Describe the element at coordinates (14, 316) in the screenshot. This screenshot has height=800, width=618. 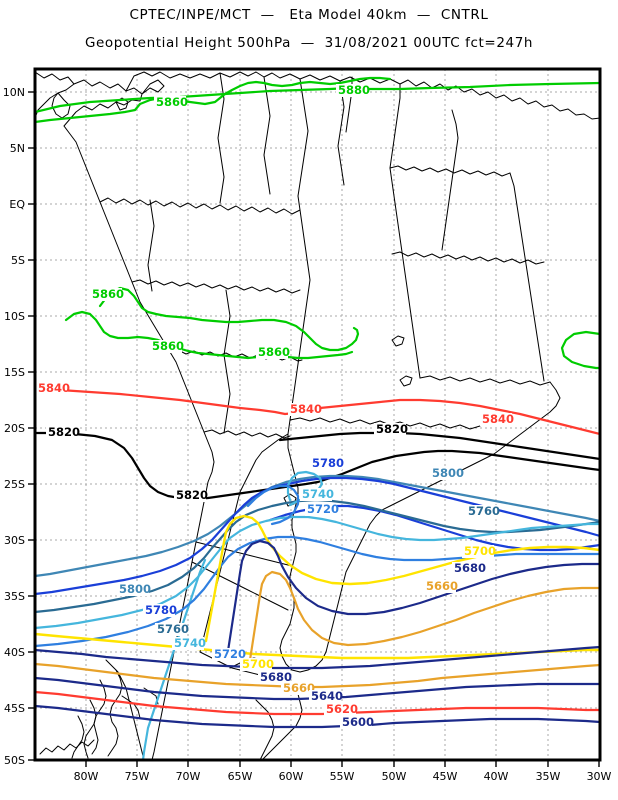
I see `y-tick-label: 10S` at that location.